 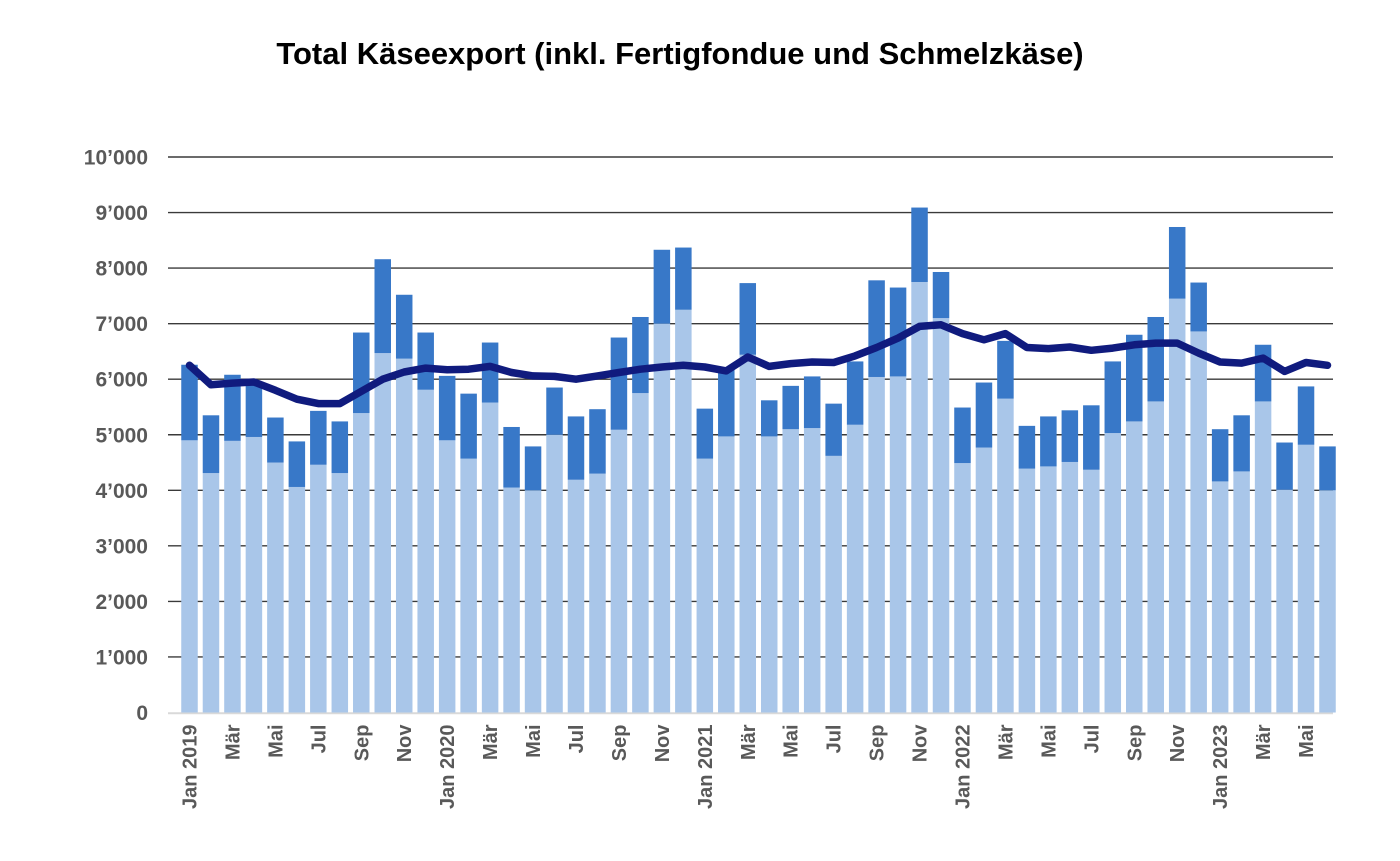 I want to click on y-tick-label: 3’000, so click(x=121, y=546).